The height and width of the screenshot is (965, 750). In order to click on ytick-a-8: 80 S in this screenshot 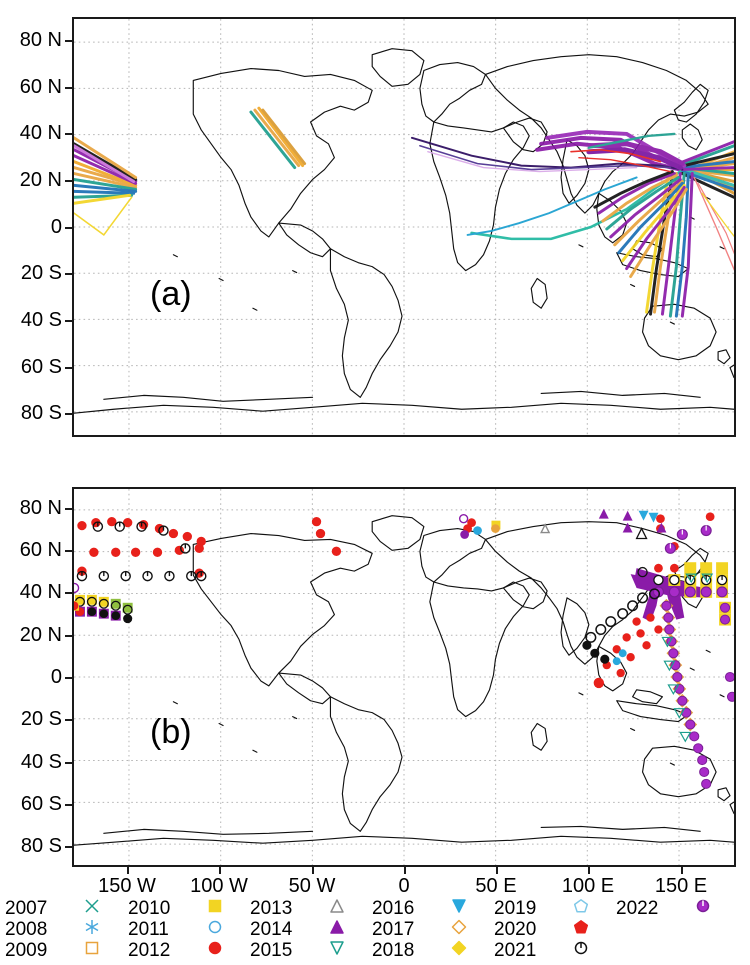, I will do `click(41, 413)`.